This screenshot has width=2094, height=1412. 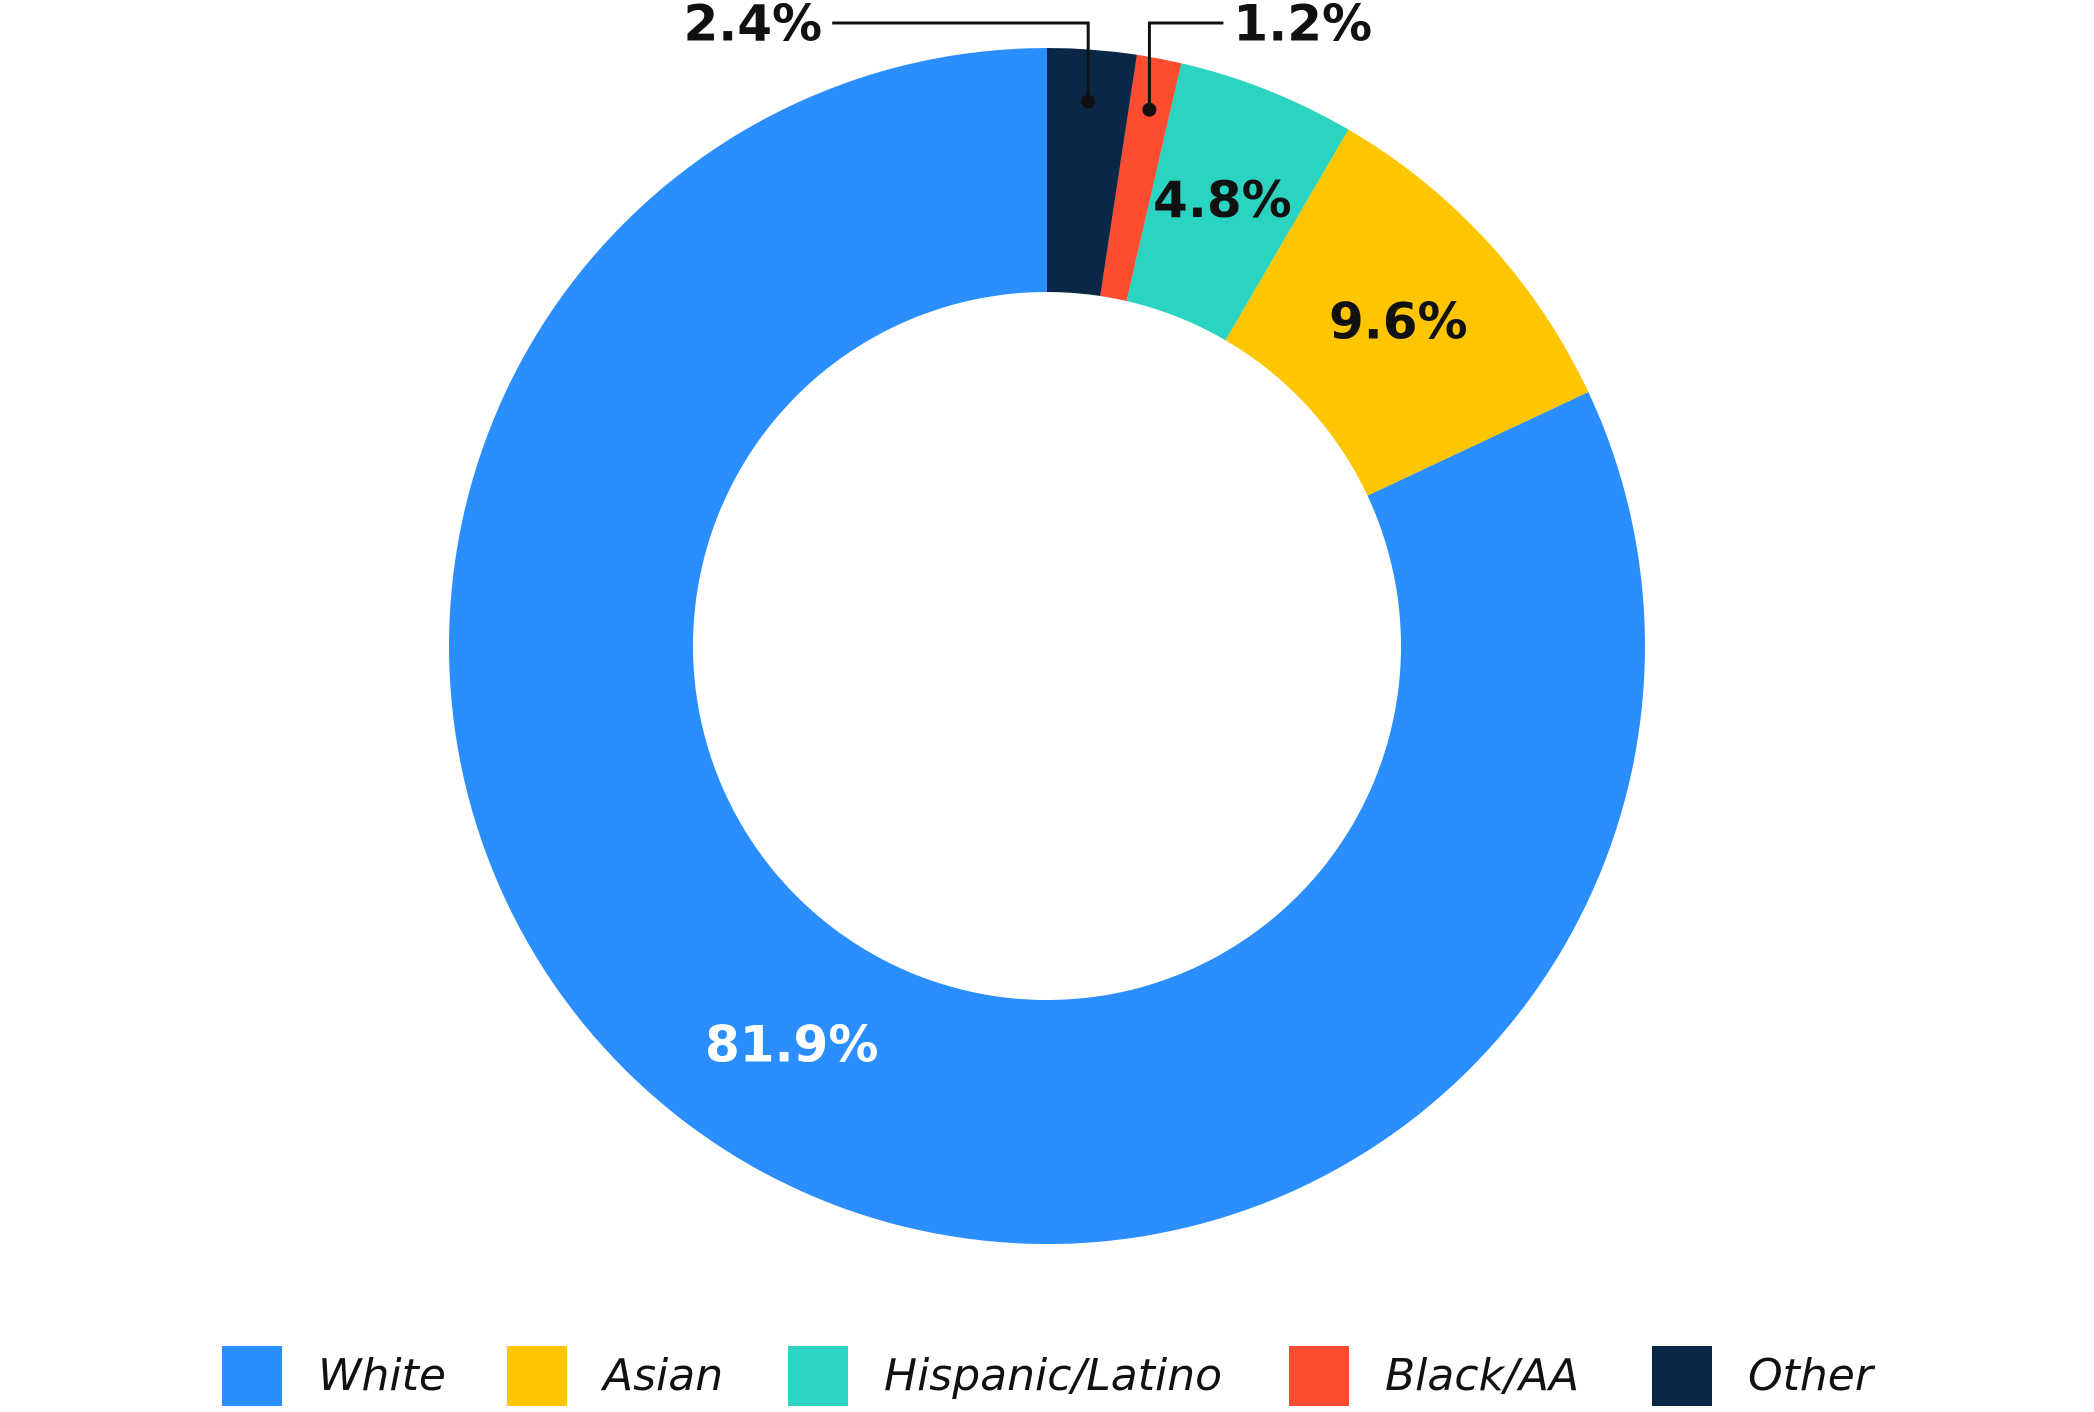 What do you see at coordinates (752, 26) in the screenshot?
I see `value-label: 2.4%` at bounding box center [752, 26].